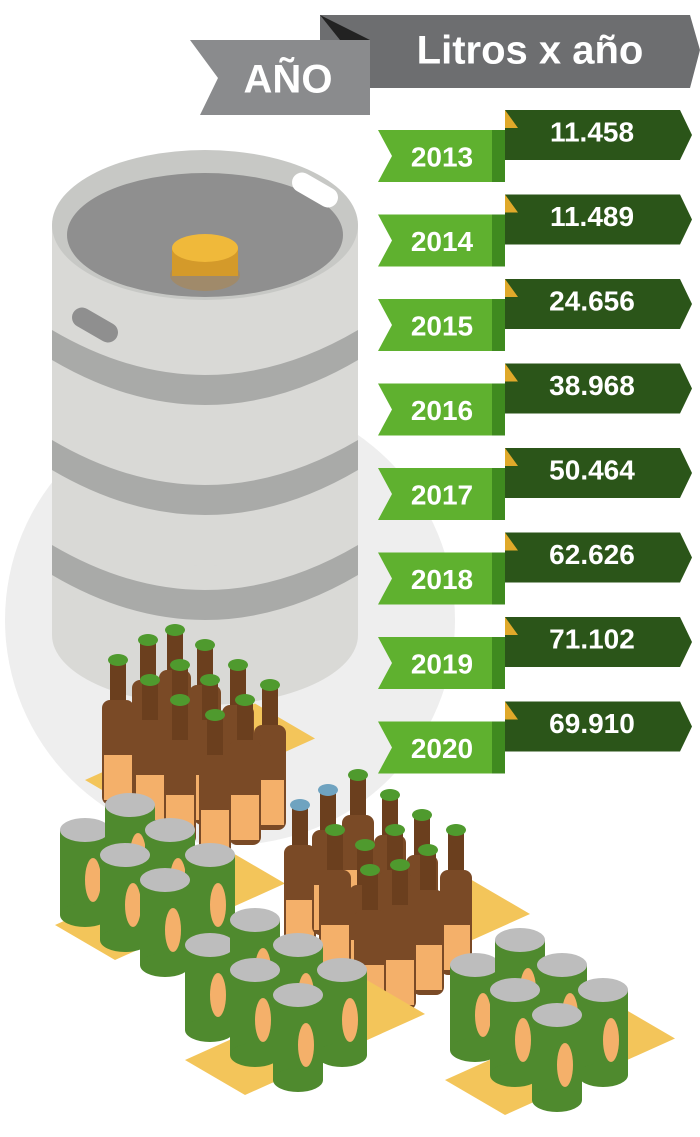 Image resolution: width=700 pixels, height=1137 pixels. Describe the element at coordinates (345, 27) in the screenshot. I see `banner-fold` at that location.